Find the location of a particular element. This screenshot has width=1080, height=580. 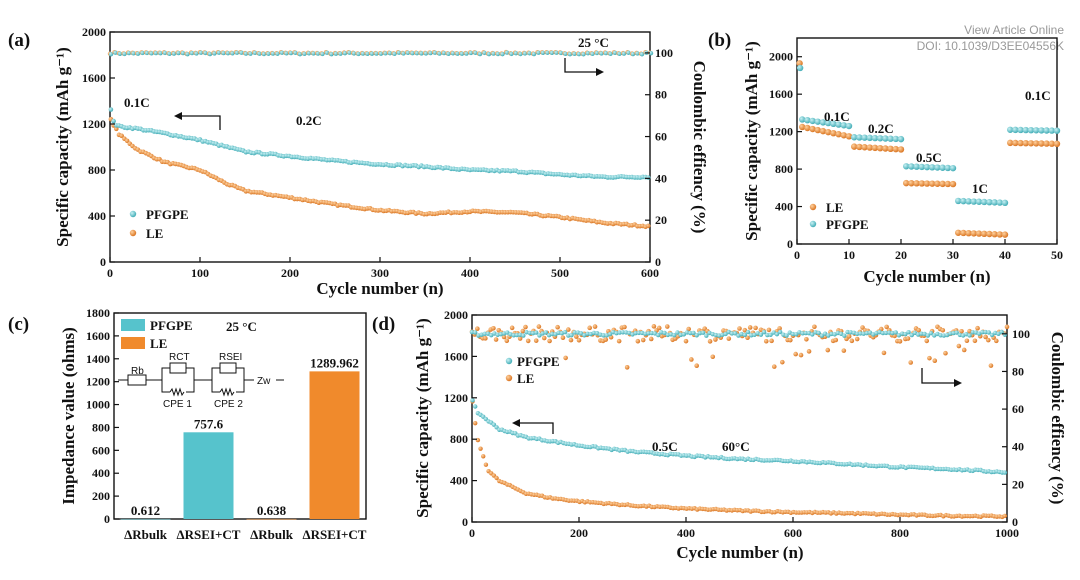

circuit-label-cpe1: CPE 1 is located at coordinates (177, 404).